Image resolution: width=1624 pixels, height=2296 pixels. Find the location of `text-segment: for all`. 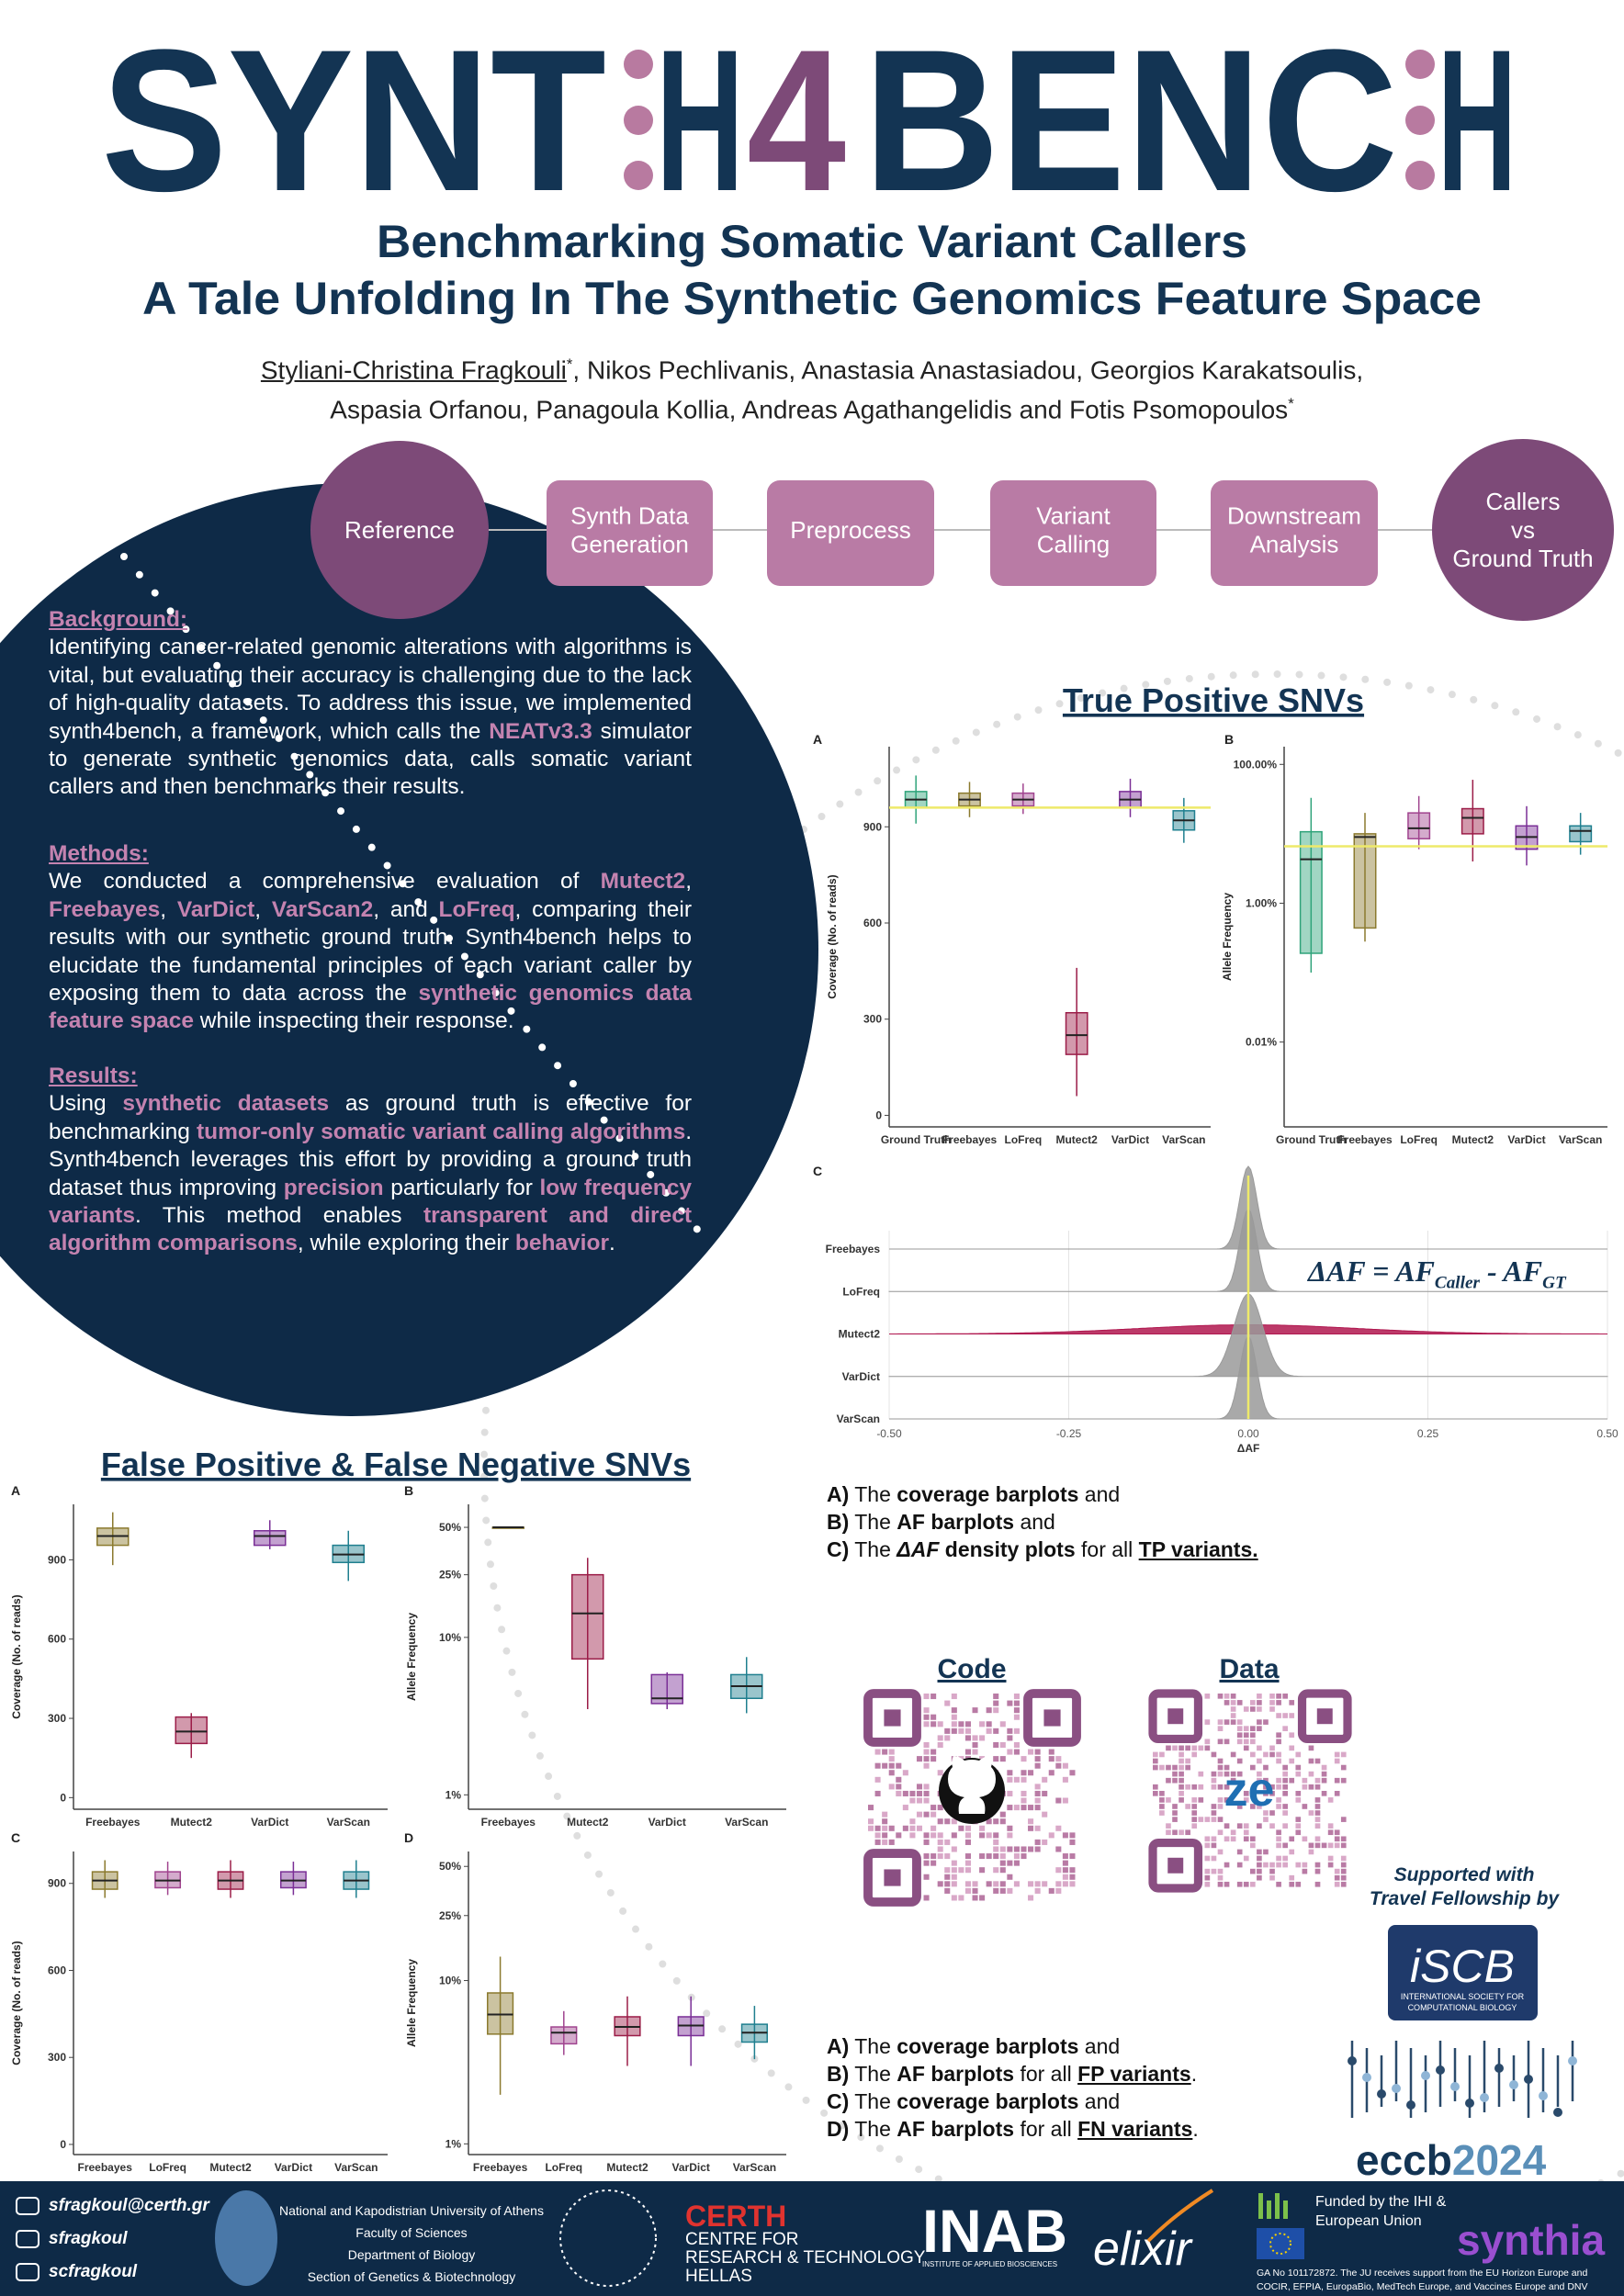

text-segment: for all is located at coordinates (1046, 2129).